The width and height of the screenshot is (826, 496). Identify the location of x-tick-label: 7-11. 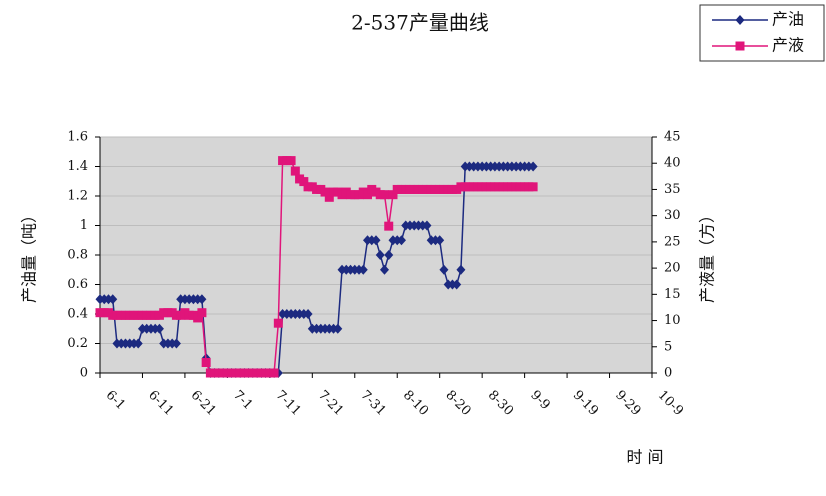
(288, 403).